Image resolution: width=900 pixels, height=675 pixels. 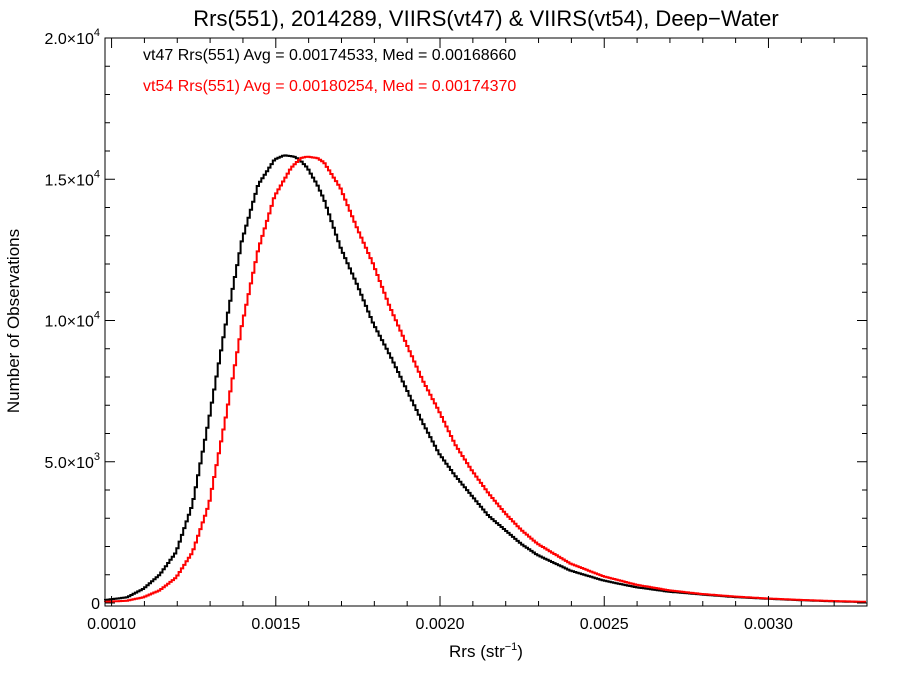 I want to click on x-axis-label-text: Rrs (str, so click(x=477, y=651).